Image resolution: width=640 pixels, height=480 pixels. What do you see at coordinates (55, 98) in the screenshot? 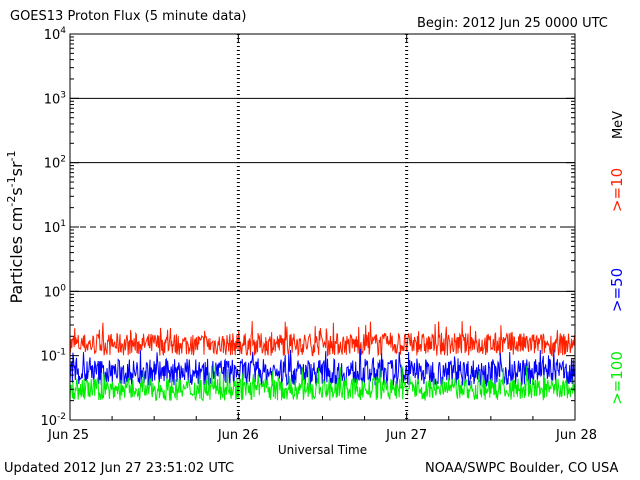
I see `y-tick-label-1: 10³` at bounding box center [55, 98].